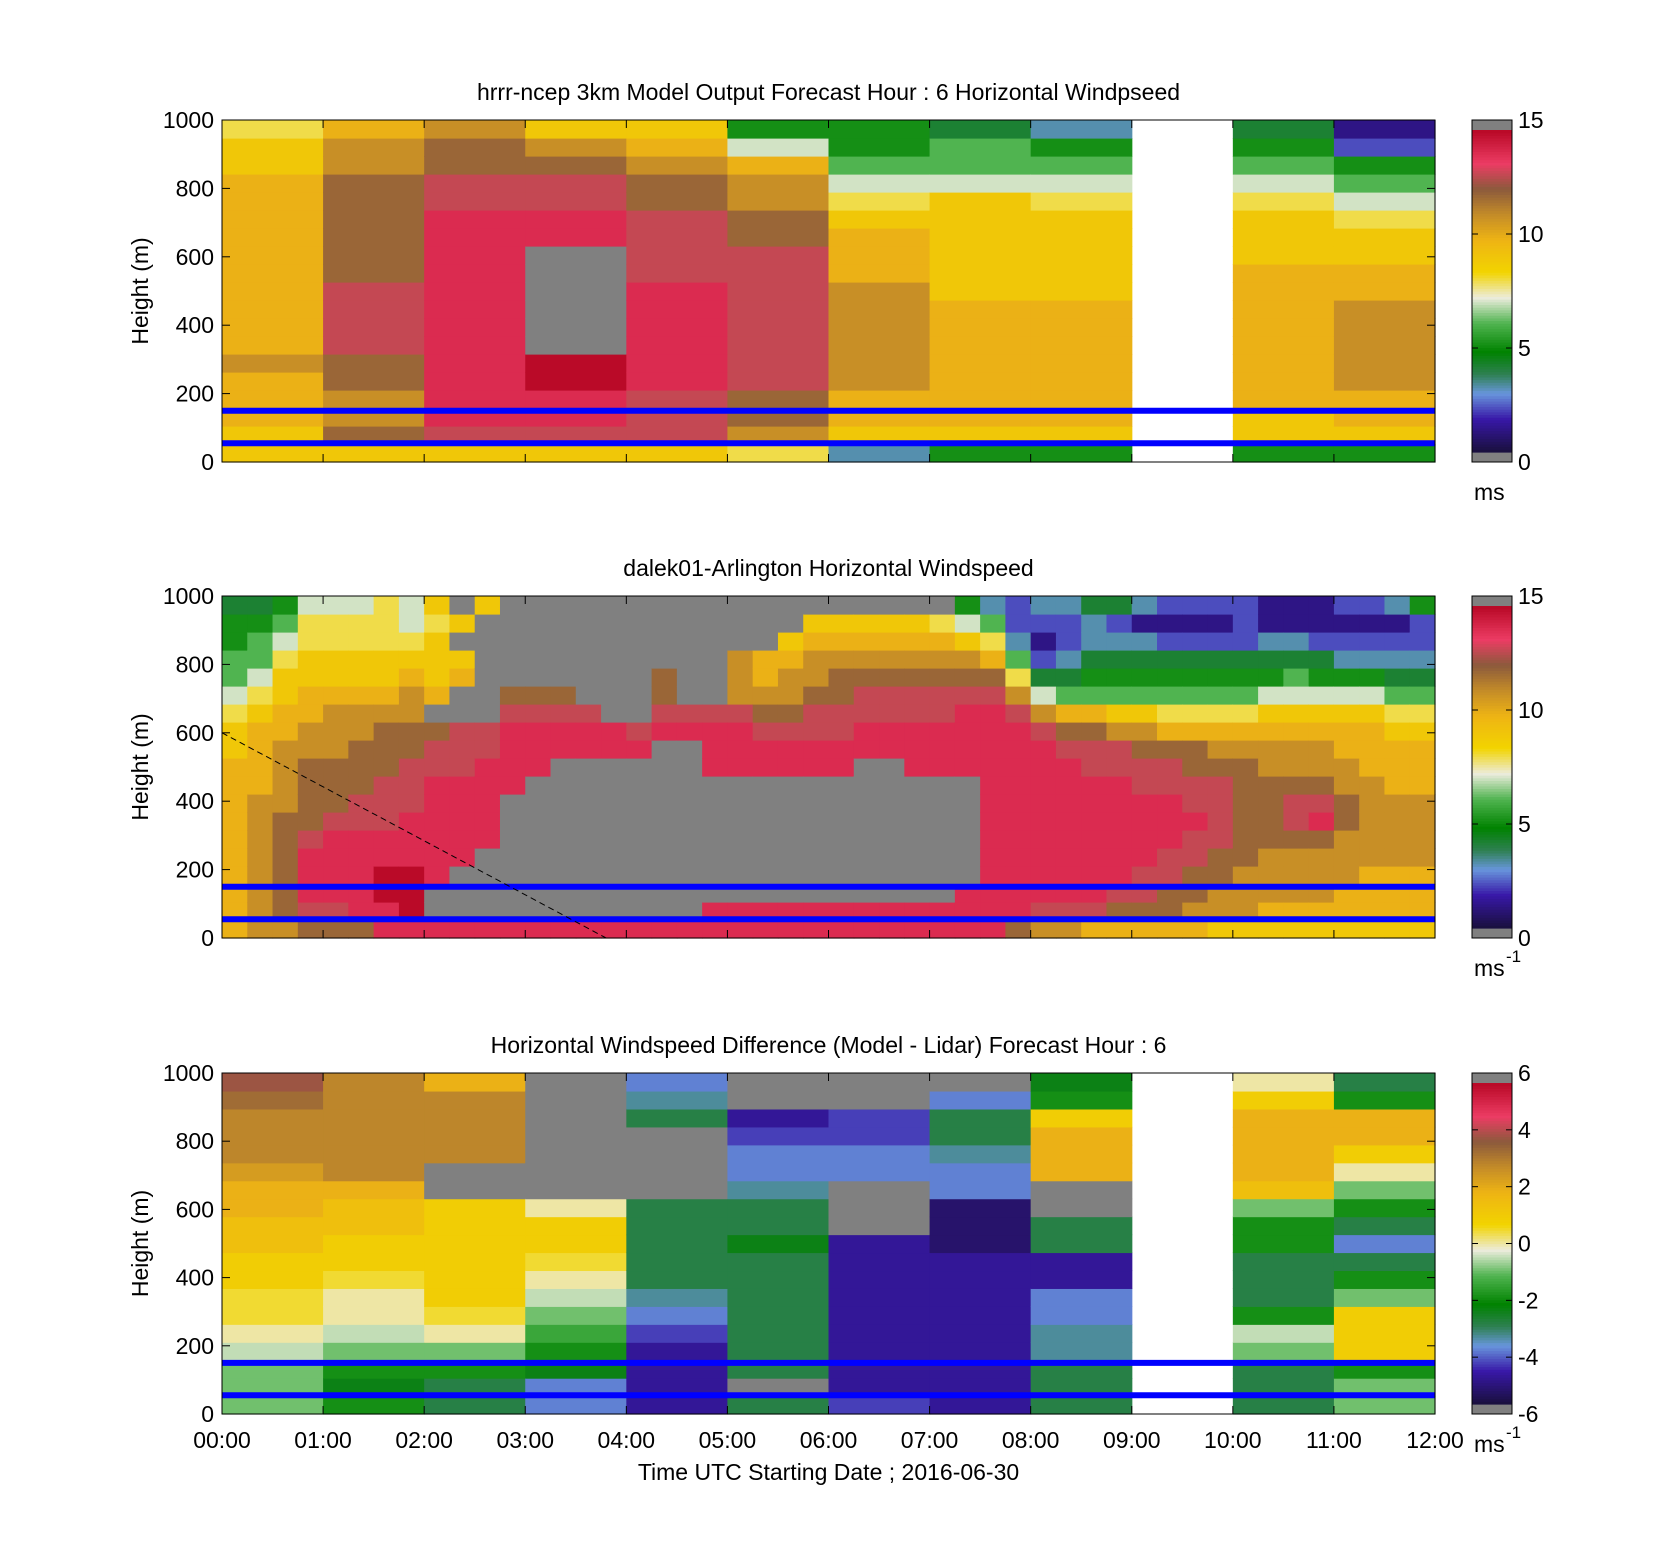 This screenshot has width=1680, height=1561. I want to click on x-tick-label: 03:00, so click(525, 1440).